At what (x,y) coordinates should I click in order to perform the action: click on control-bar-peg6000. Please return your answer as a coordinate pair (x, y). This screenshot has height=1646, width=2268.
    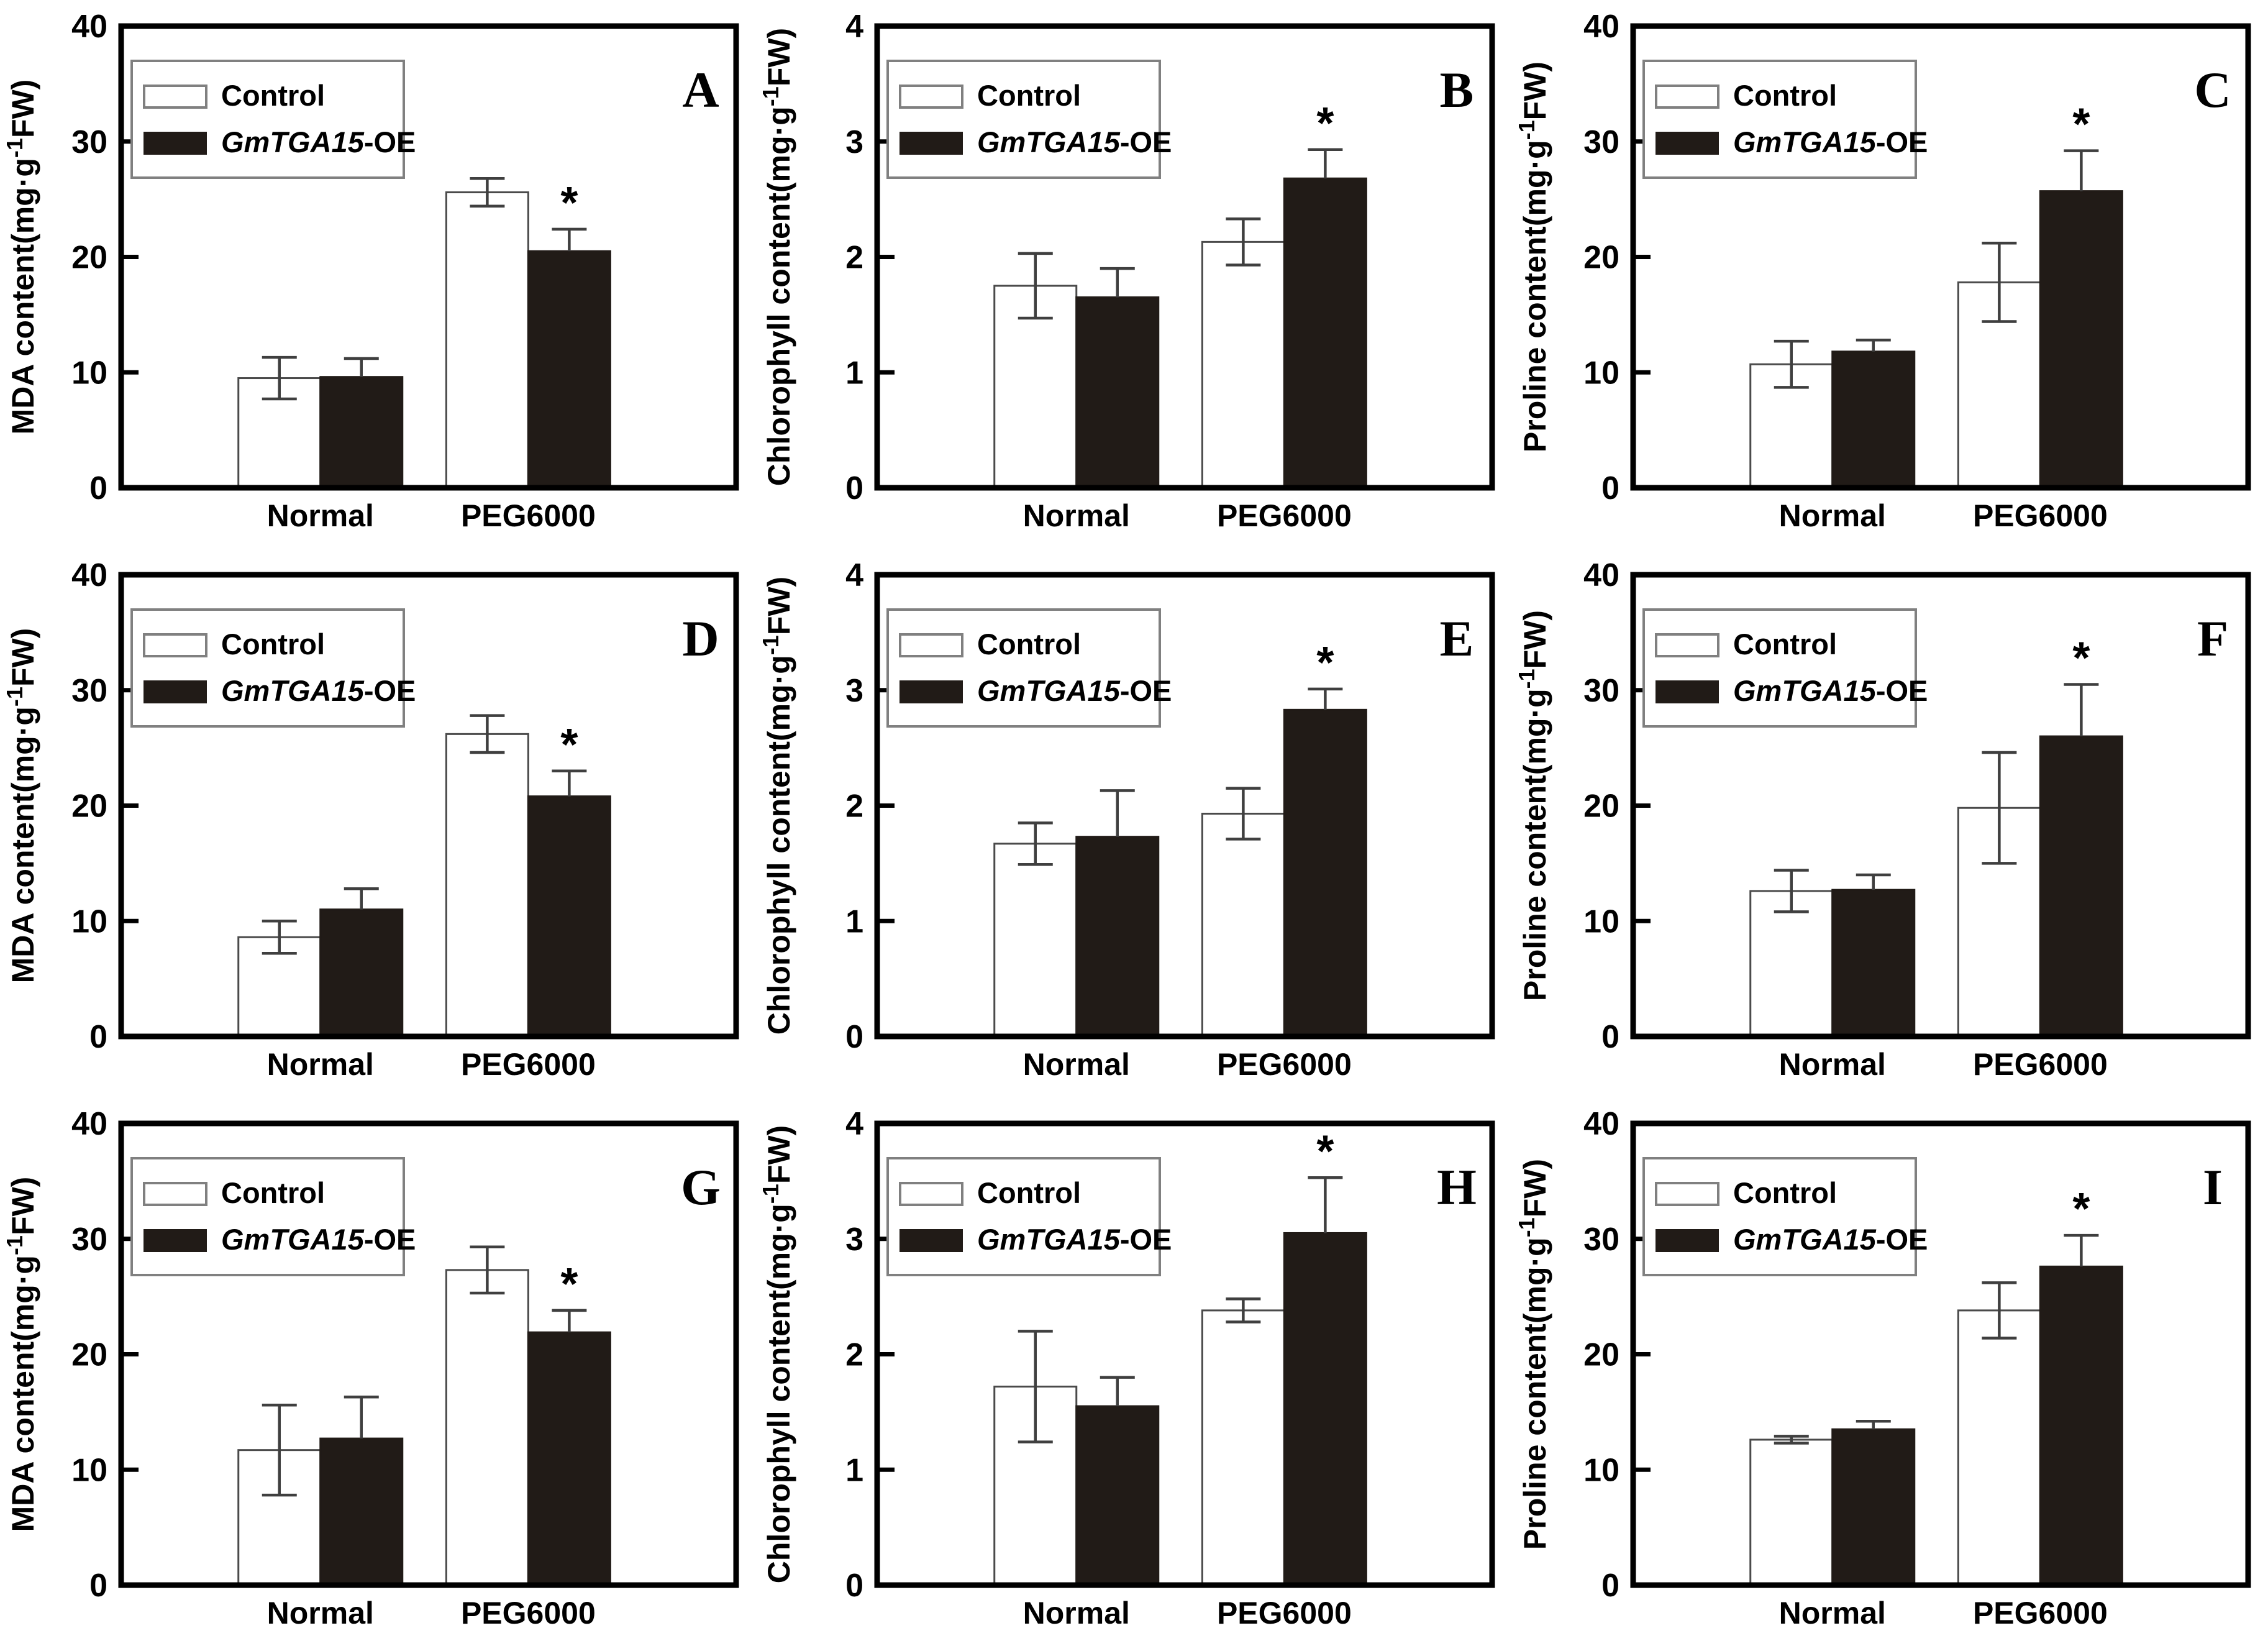
    Looking at the image, I should click on (1243, 364).